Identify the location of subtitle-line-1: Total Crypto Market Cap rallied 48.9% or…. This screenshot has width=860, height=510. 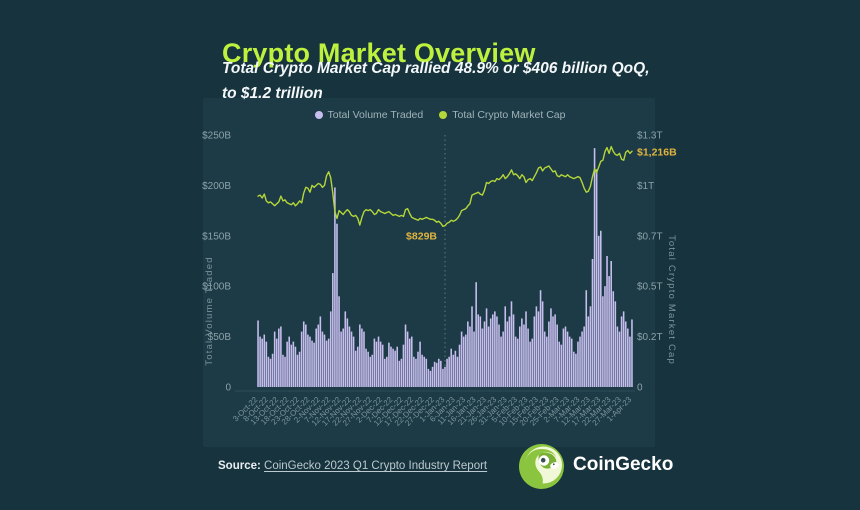
(436, 68).